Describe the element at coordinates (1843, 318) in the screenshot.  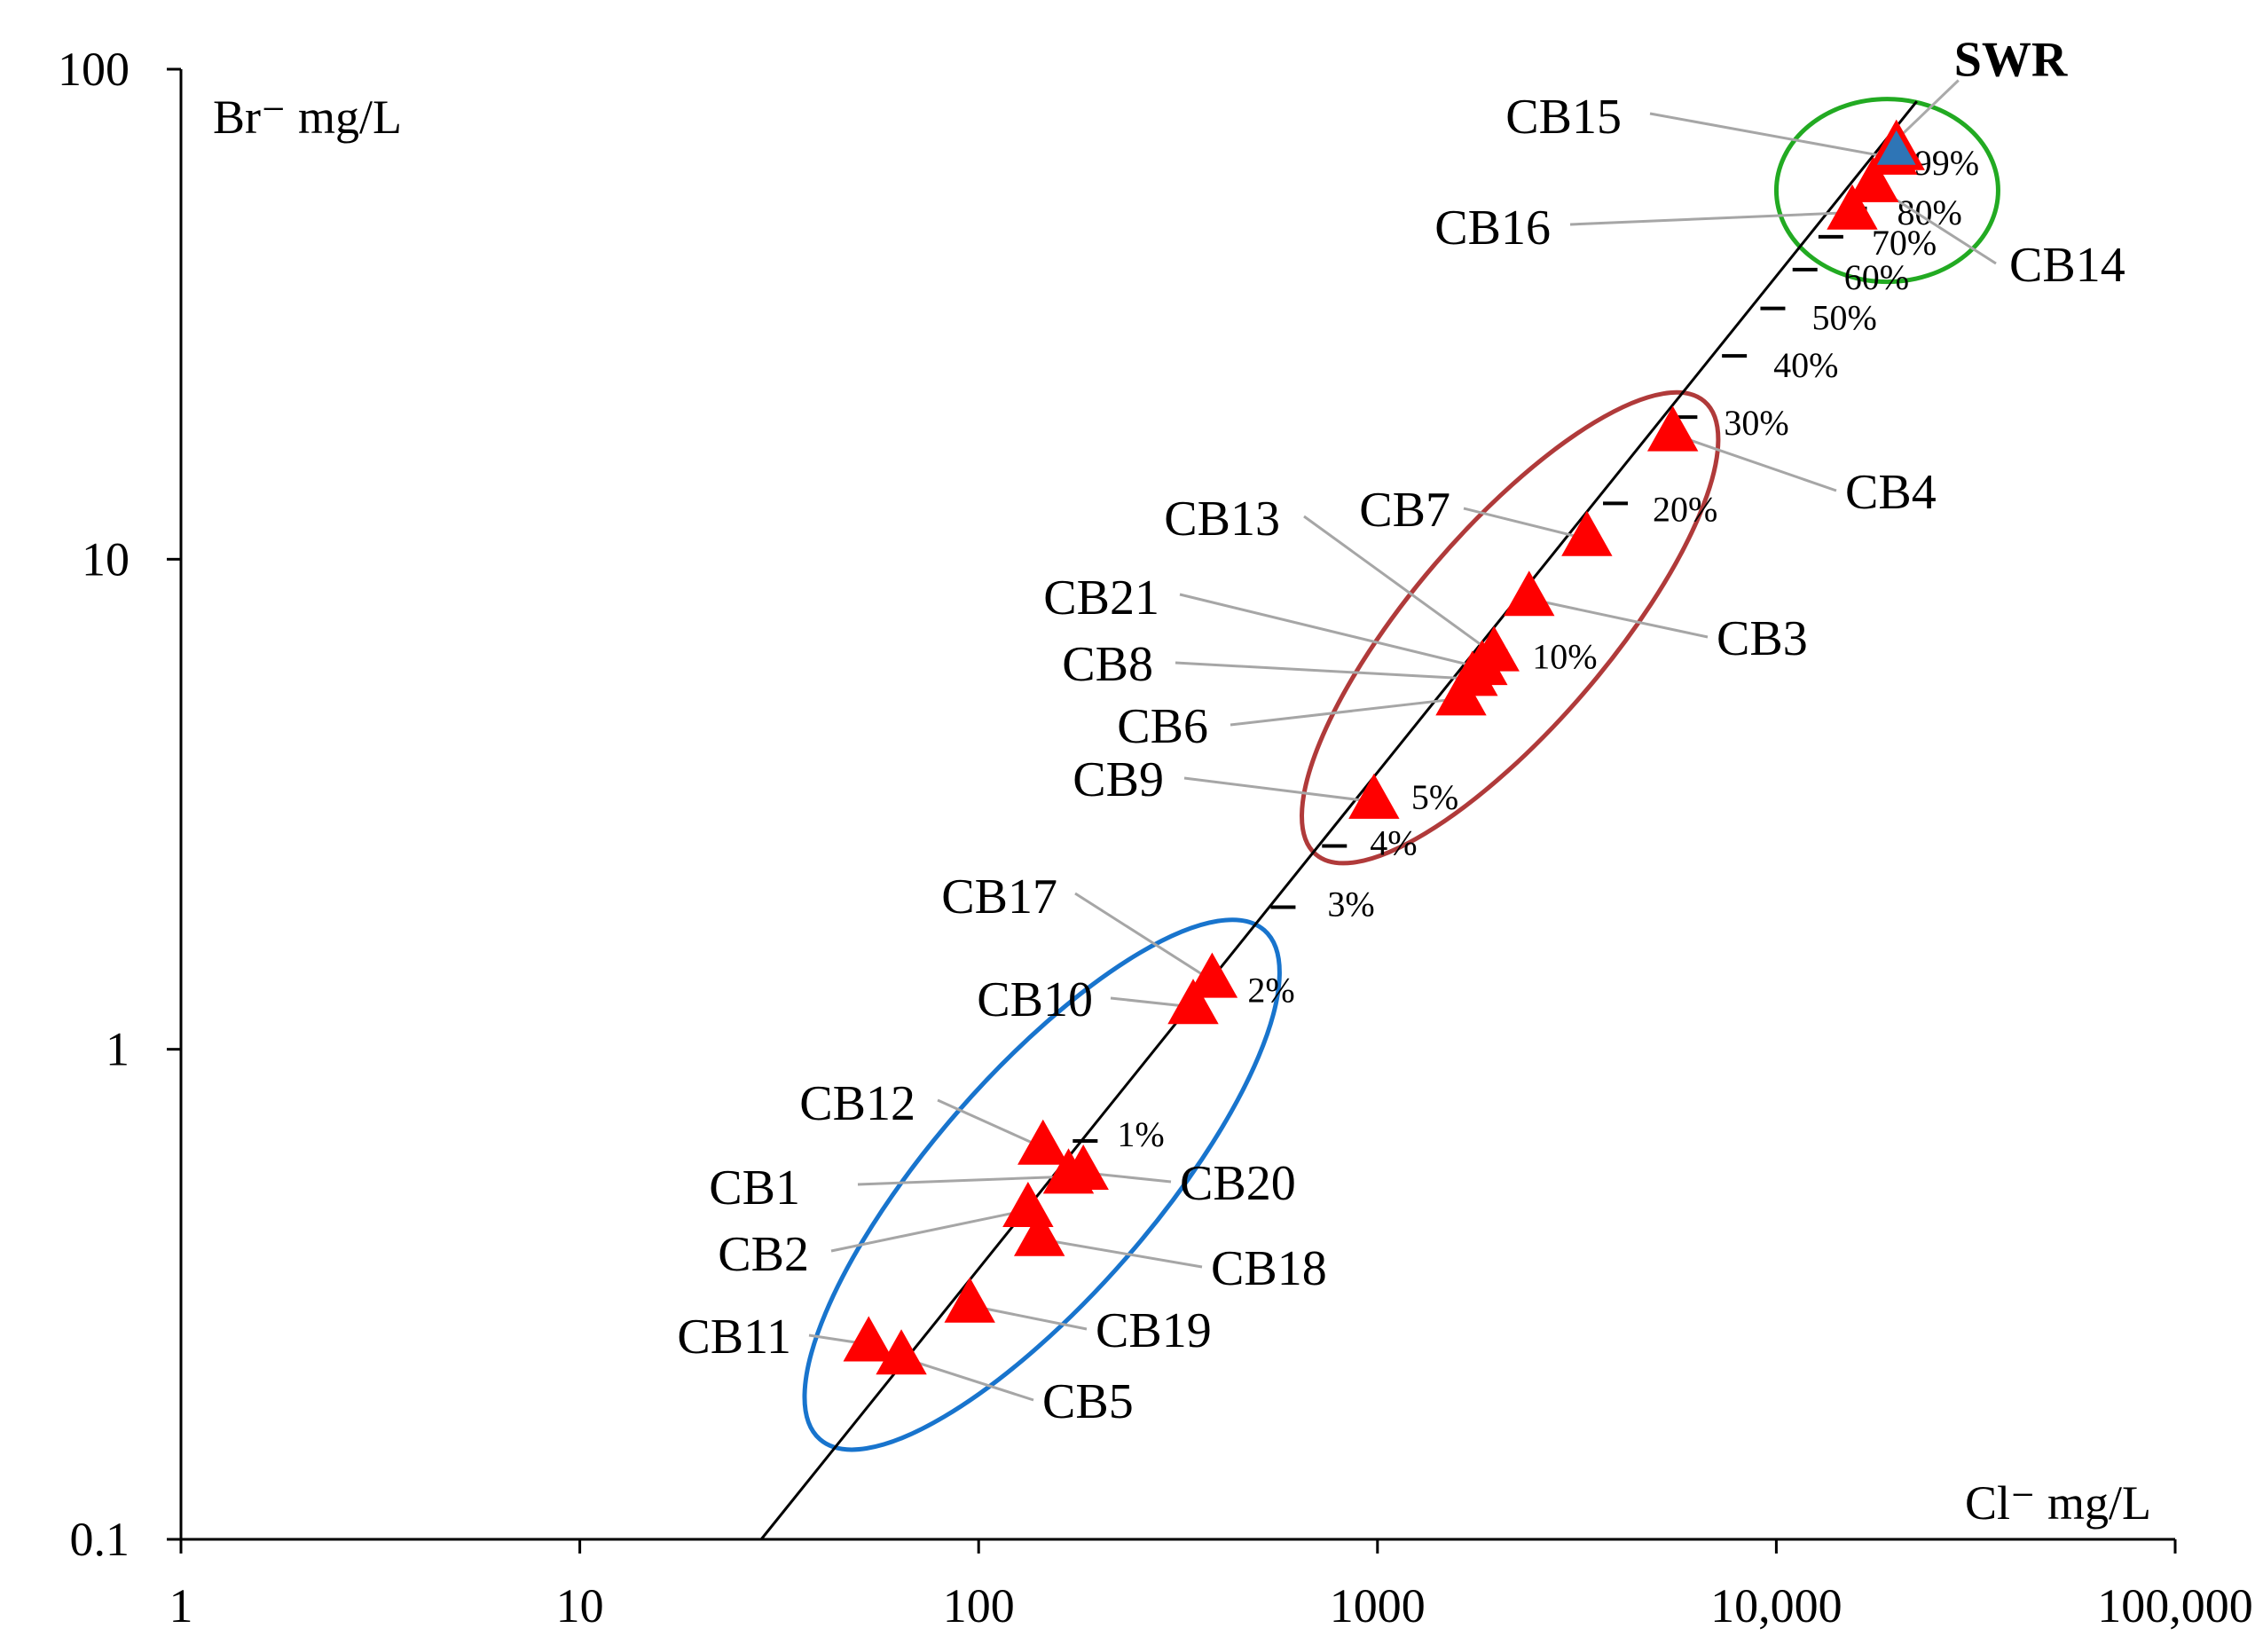
I see `mixing-percent-label: 50%` at that location.